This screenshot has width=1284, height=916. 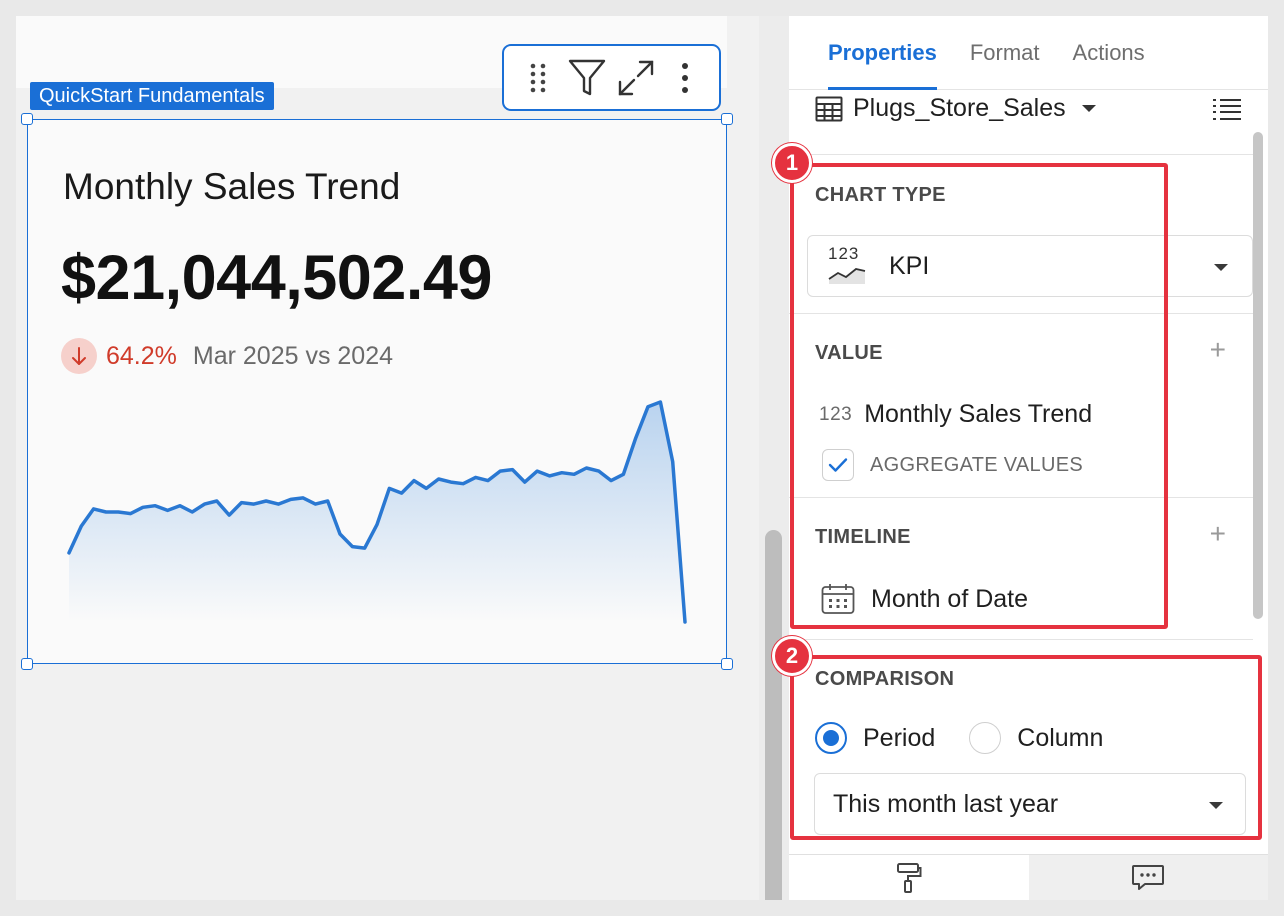 I want to click on chart-type-value: KPI, so click(x=909, y=266).